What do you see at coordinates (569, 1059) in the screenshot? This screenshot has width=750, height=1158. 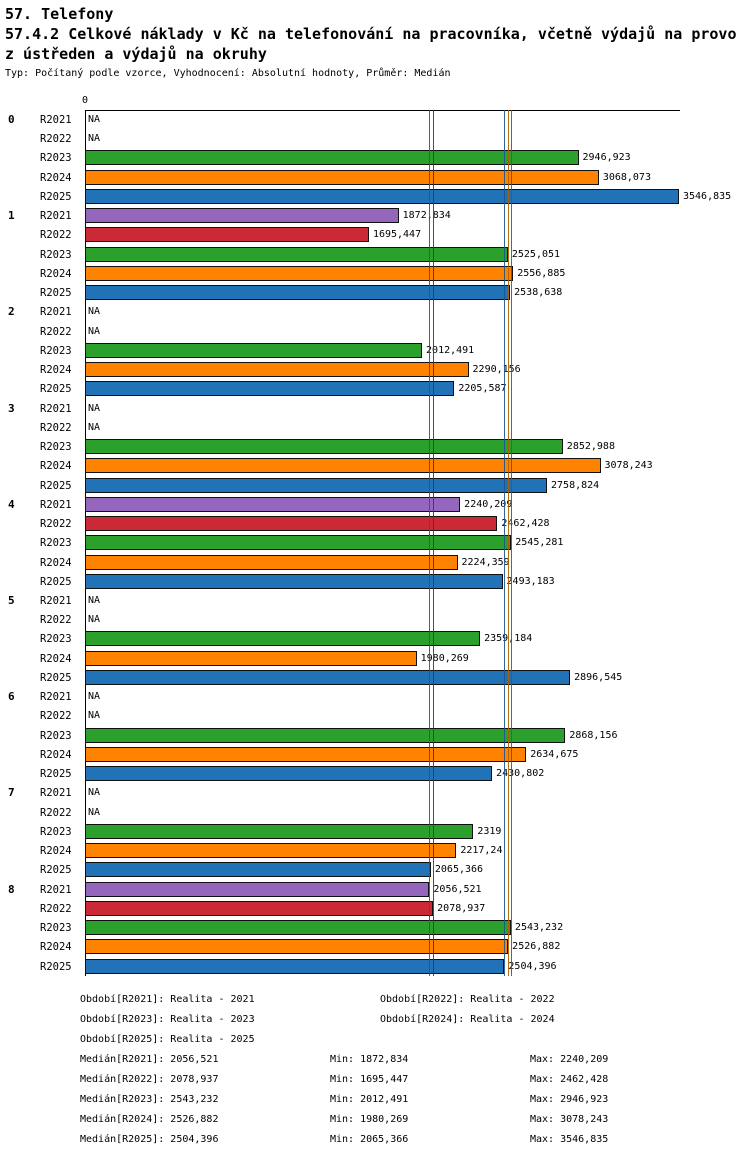 I see `stat-max: Max: 2240,209` at bounding box center [569, 1059].